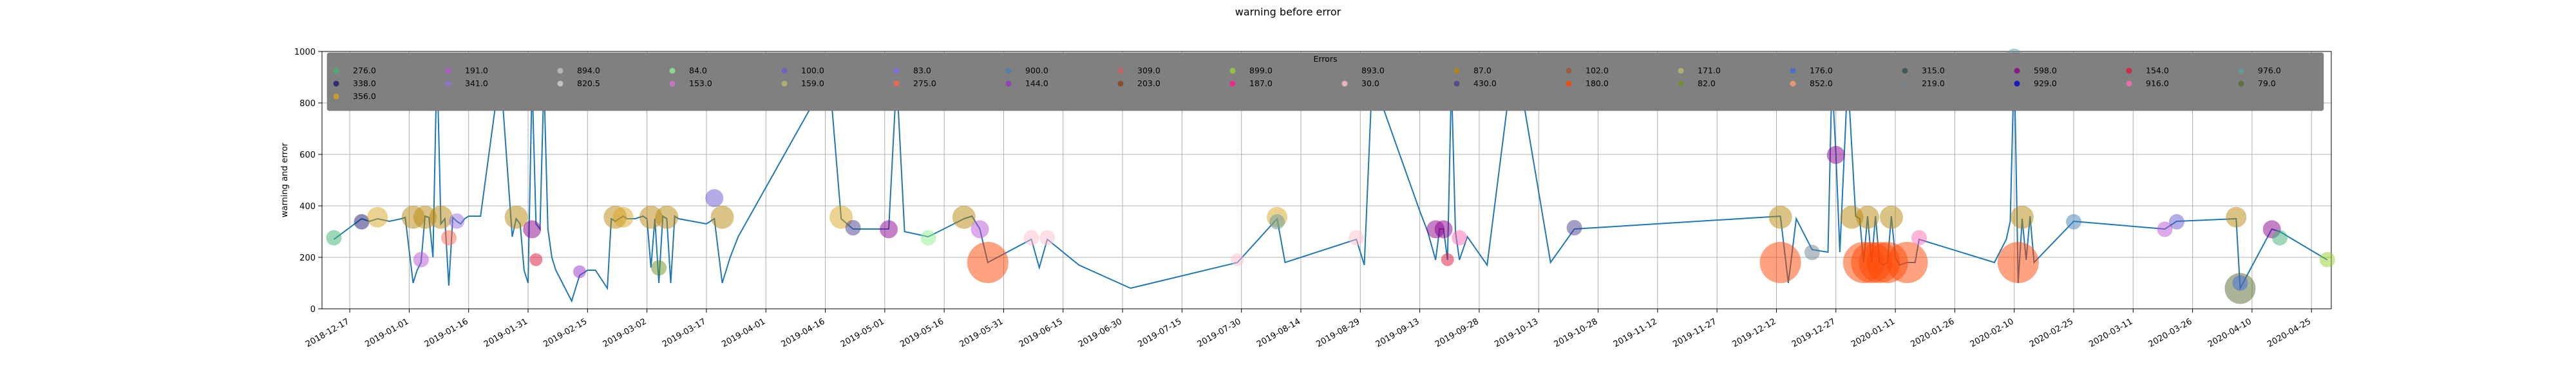 Image resolution: width=2576 pixels, height=386 pixels. Describe the element at coordinates (2289, 333) in the screenshot. I see `x-tick-label: 2020-04-25` at that location.